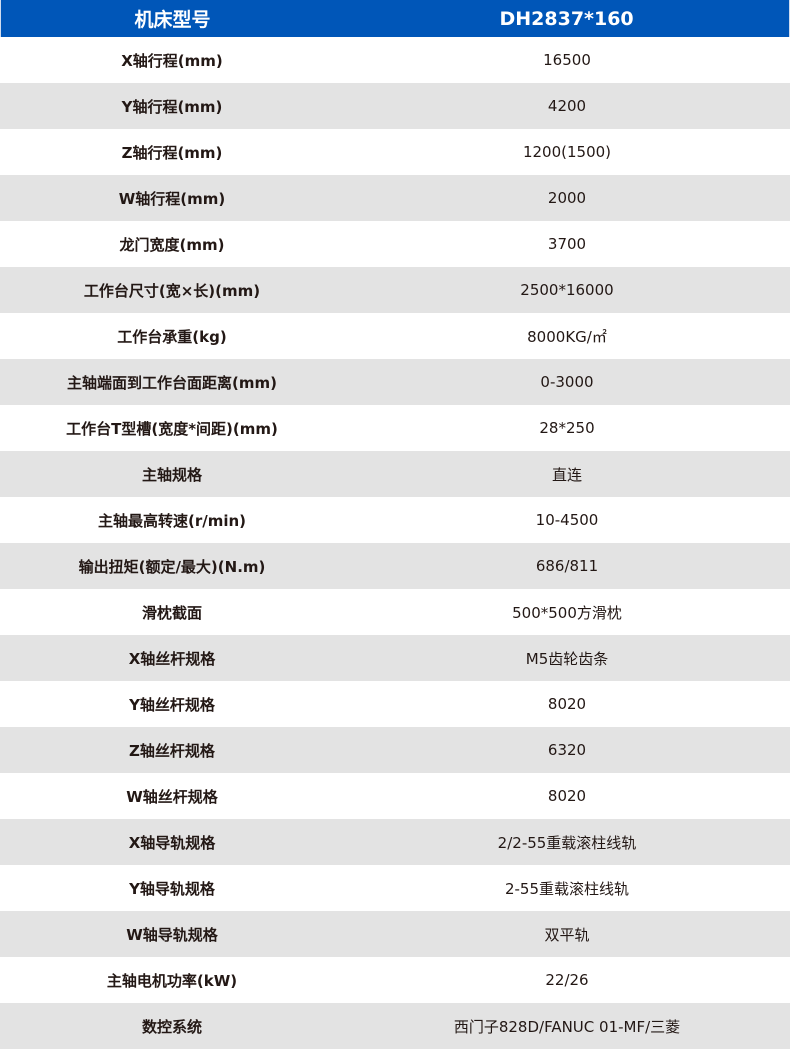  What do you see at coordinates (172, 336) in the screenshot?
I see `spec-label: 工作台承重(kg)` at bounding box center [172, 336].